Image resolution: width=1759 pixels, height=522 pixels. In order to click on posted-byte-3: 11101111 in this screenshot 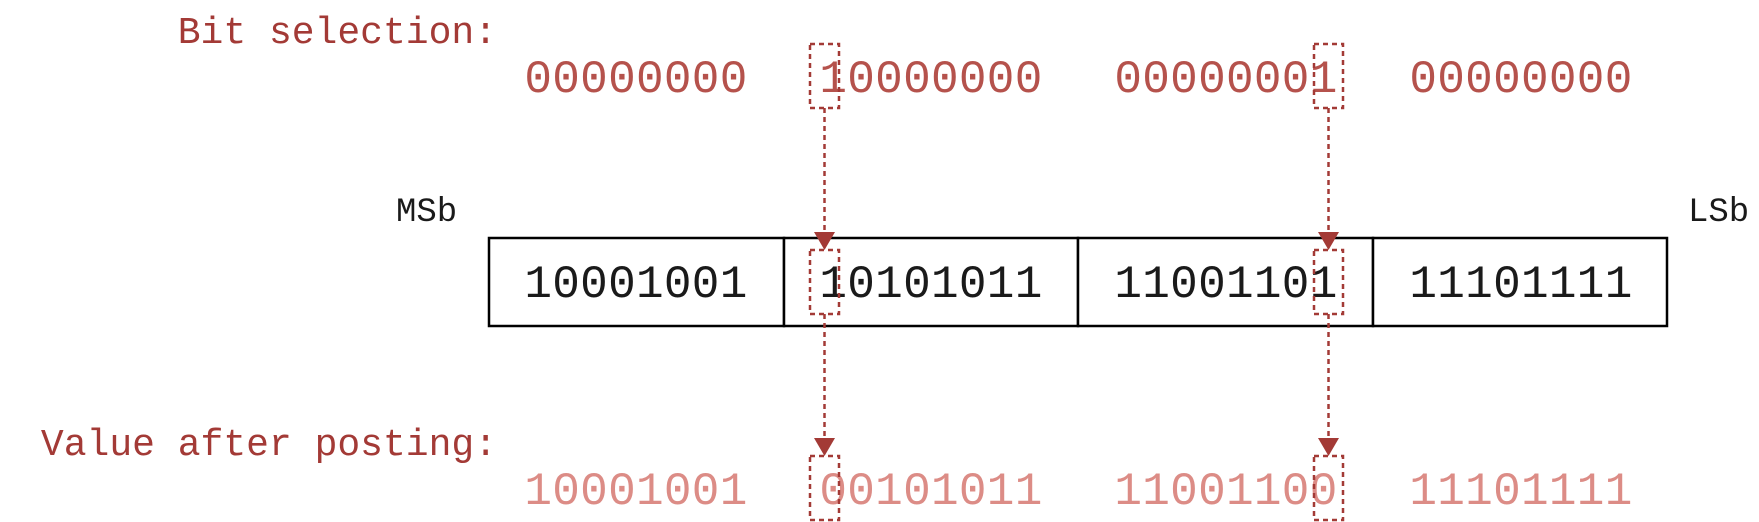, I will do `click(1520, 492)`.